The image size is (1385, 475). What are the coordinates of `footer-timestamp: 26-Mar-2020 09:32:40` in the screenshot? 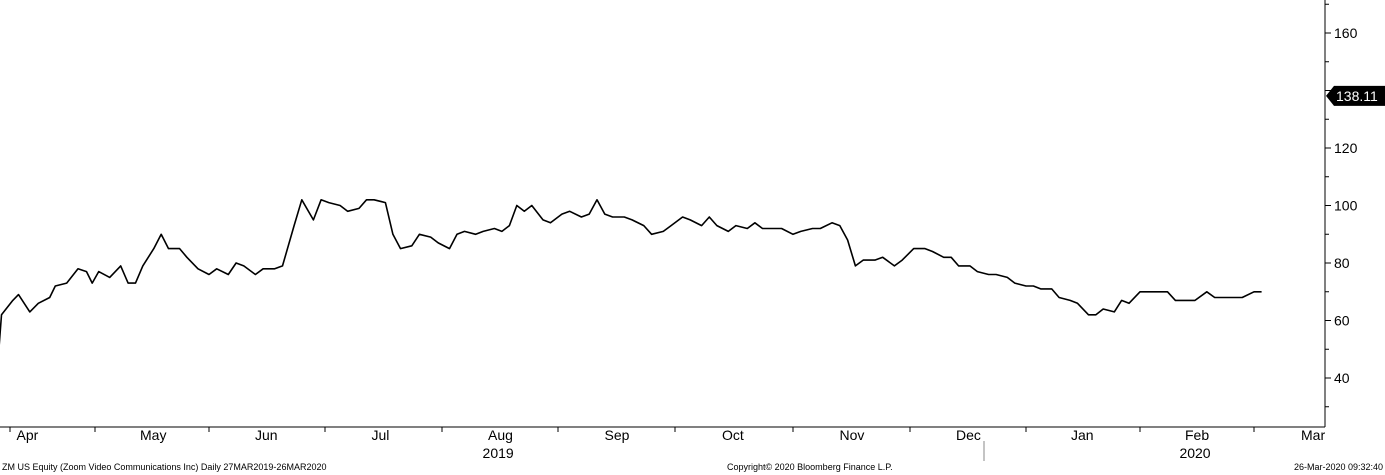 It's located at (1338, 467).